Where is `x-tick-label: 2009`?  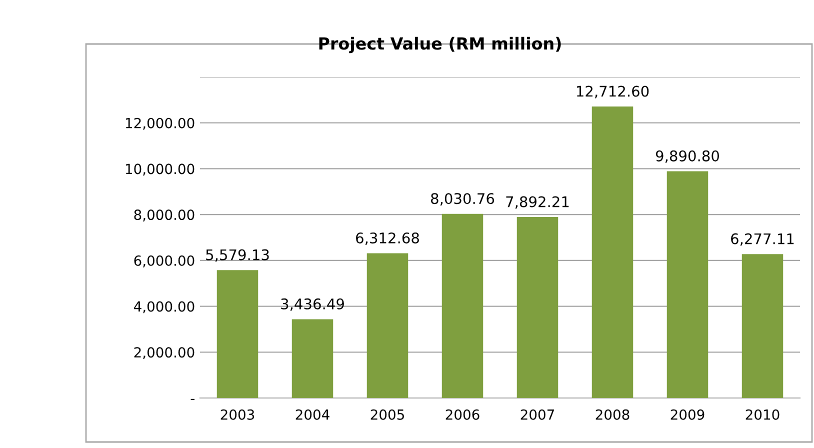 x-tick-label: 2009 is located at coordinates (687, 414).